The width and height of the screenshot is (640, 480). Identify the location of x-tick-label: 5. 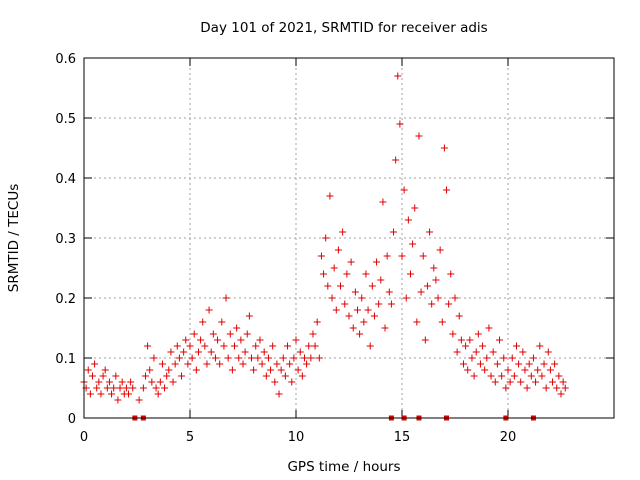
(190, 437).